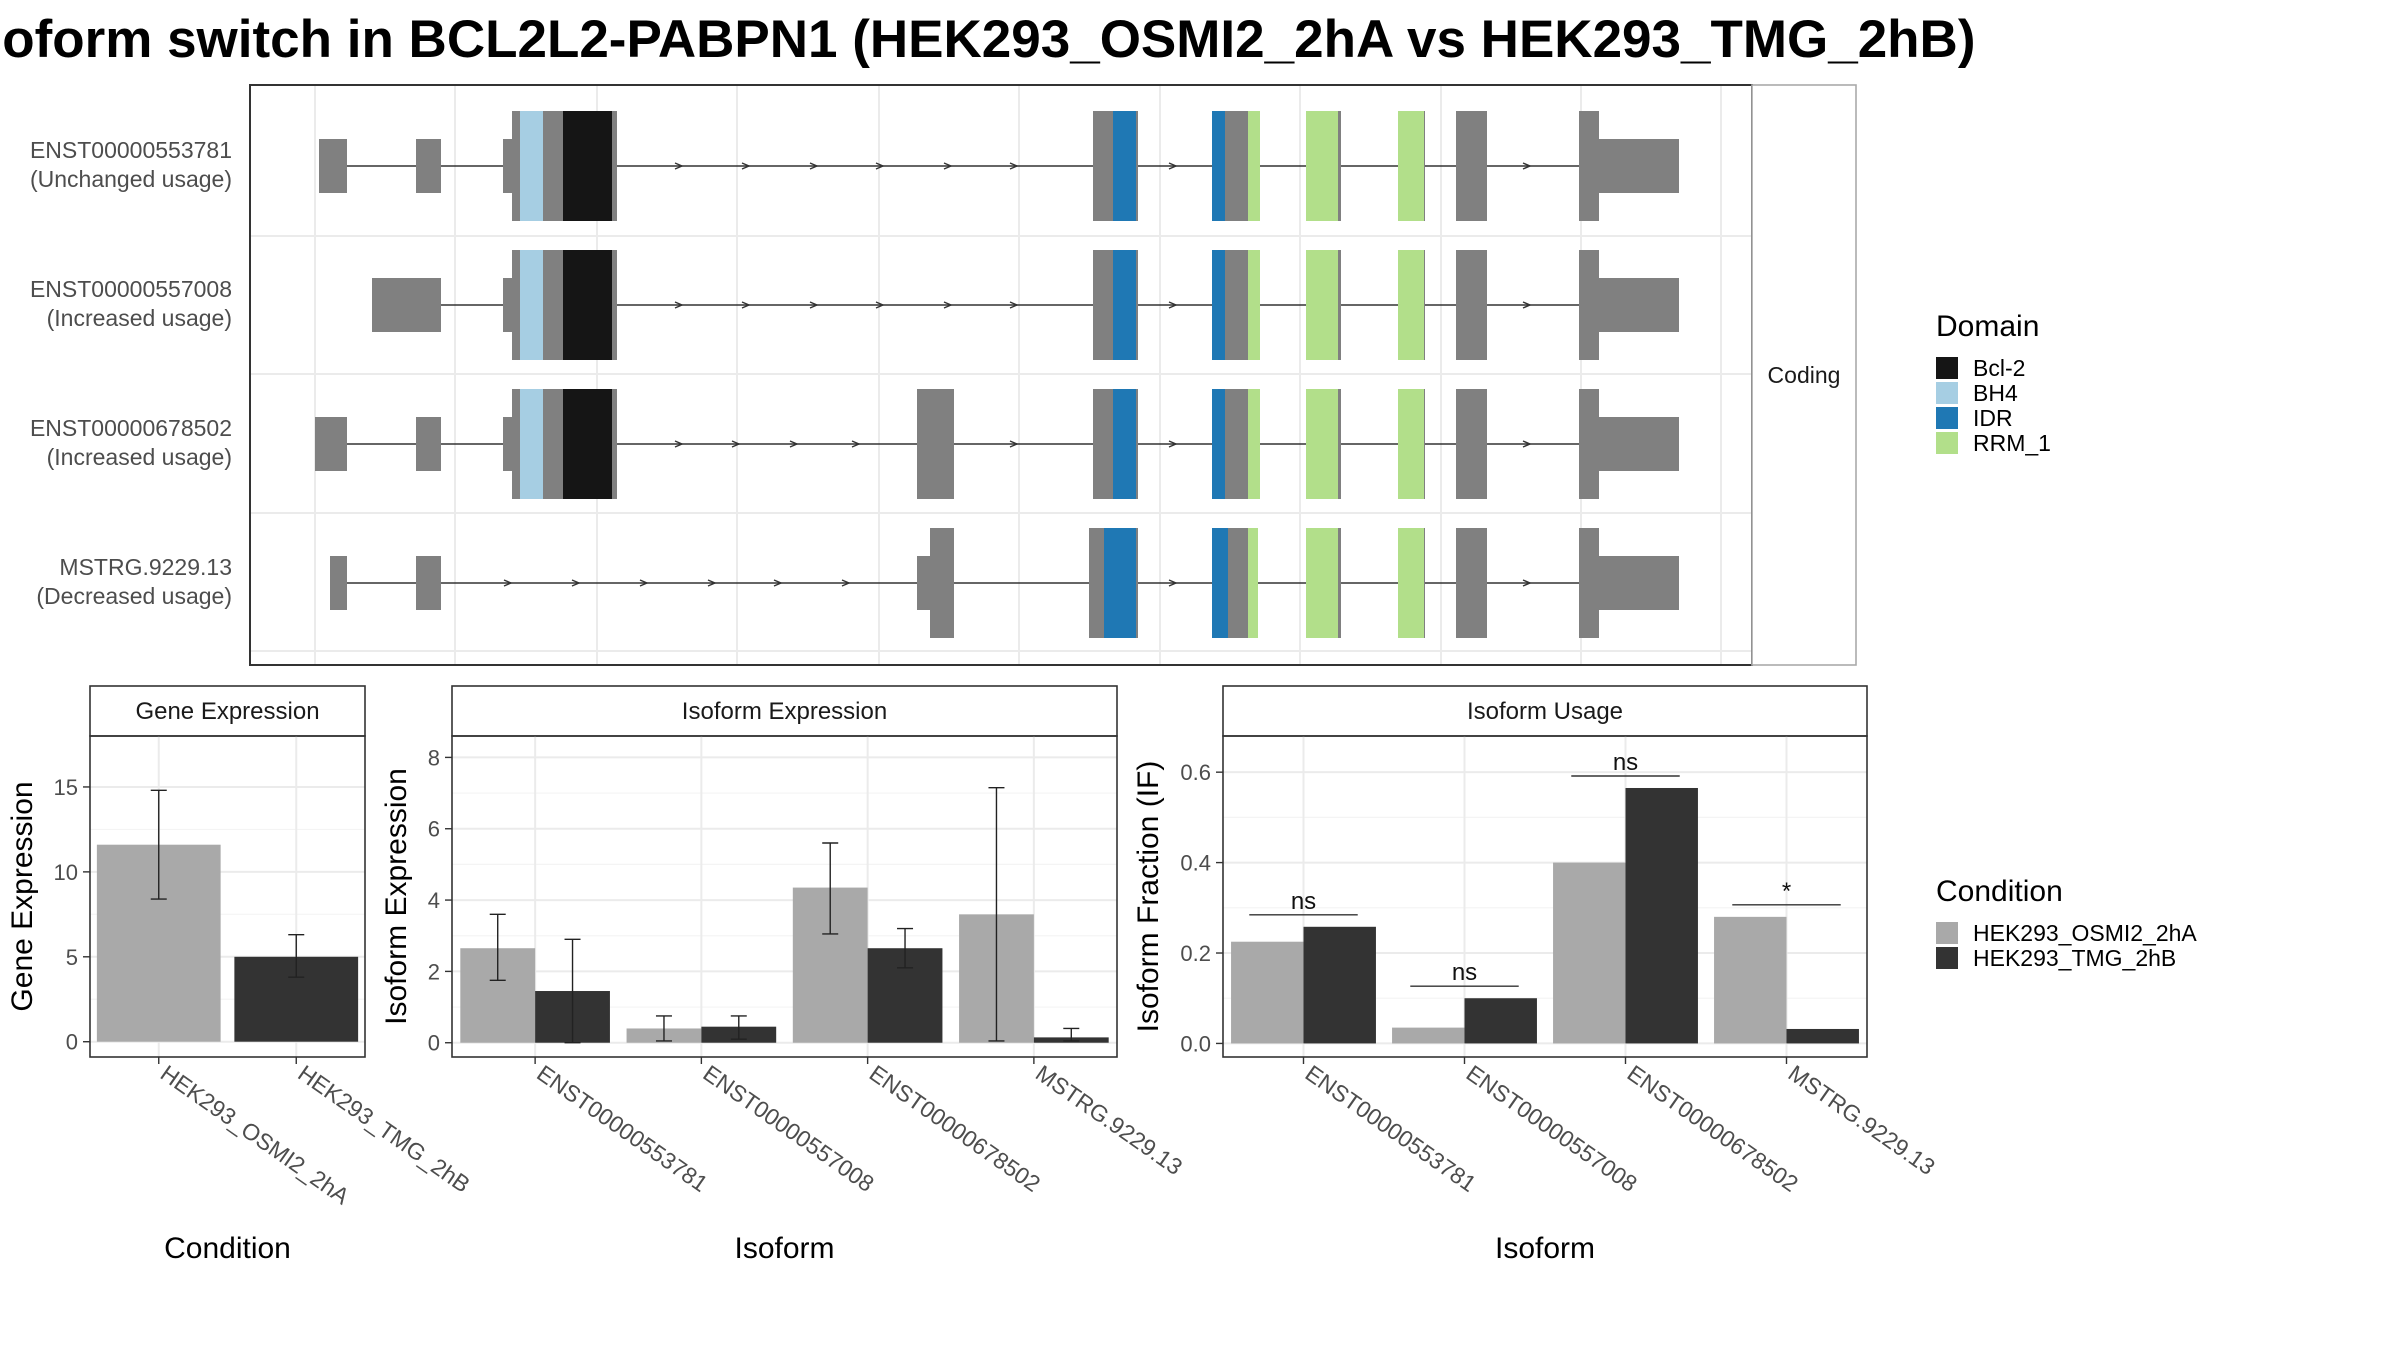  What do you see at coordinates (434, 971) in the screenshot?
I see `y-tick-label: 2` at bounding box center [434, 971].